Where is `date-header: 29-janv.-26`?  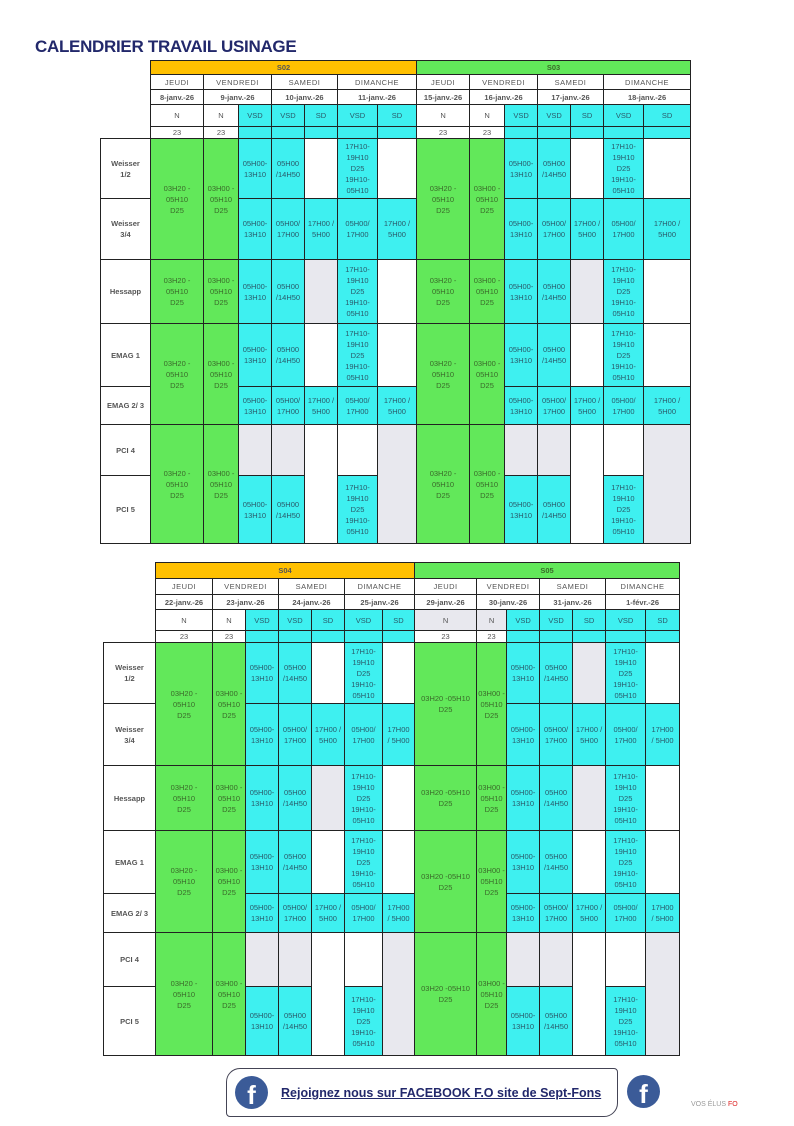 date-header: 29-janv.-26 is located at coordinates (446, 602).